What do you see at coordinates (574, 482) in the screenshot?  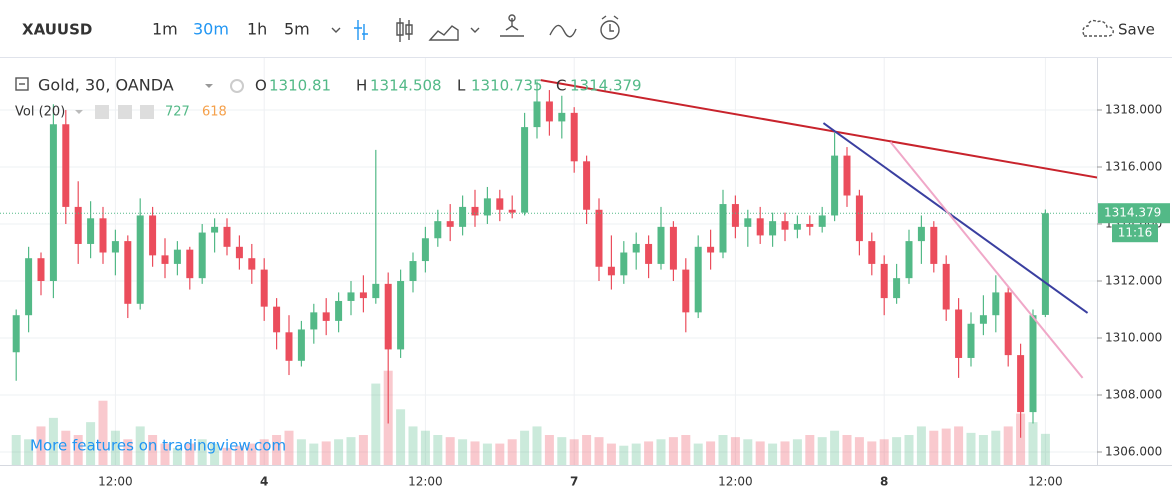 I see `x-tick-label: 7` at bounding box center [574, 482].